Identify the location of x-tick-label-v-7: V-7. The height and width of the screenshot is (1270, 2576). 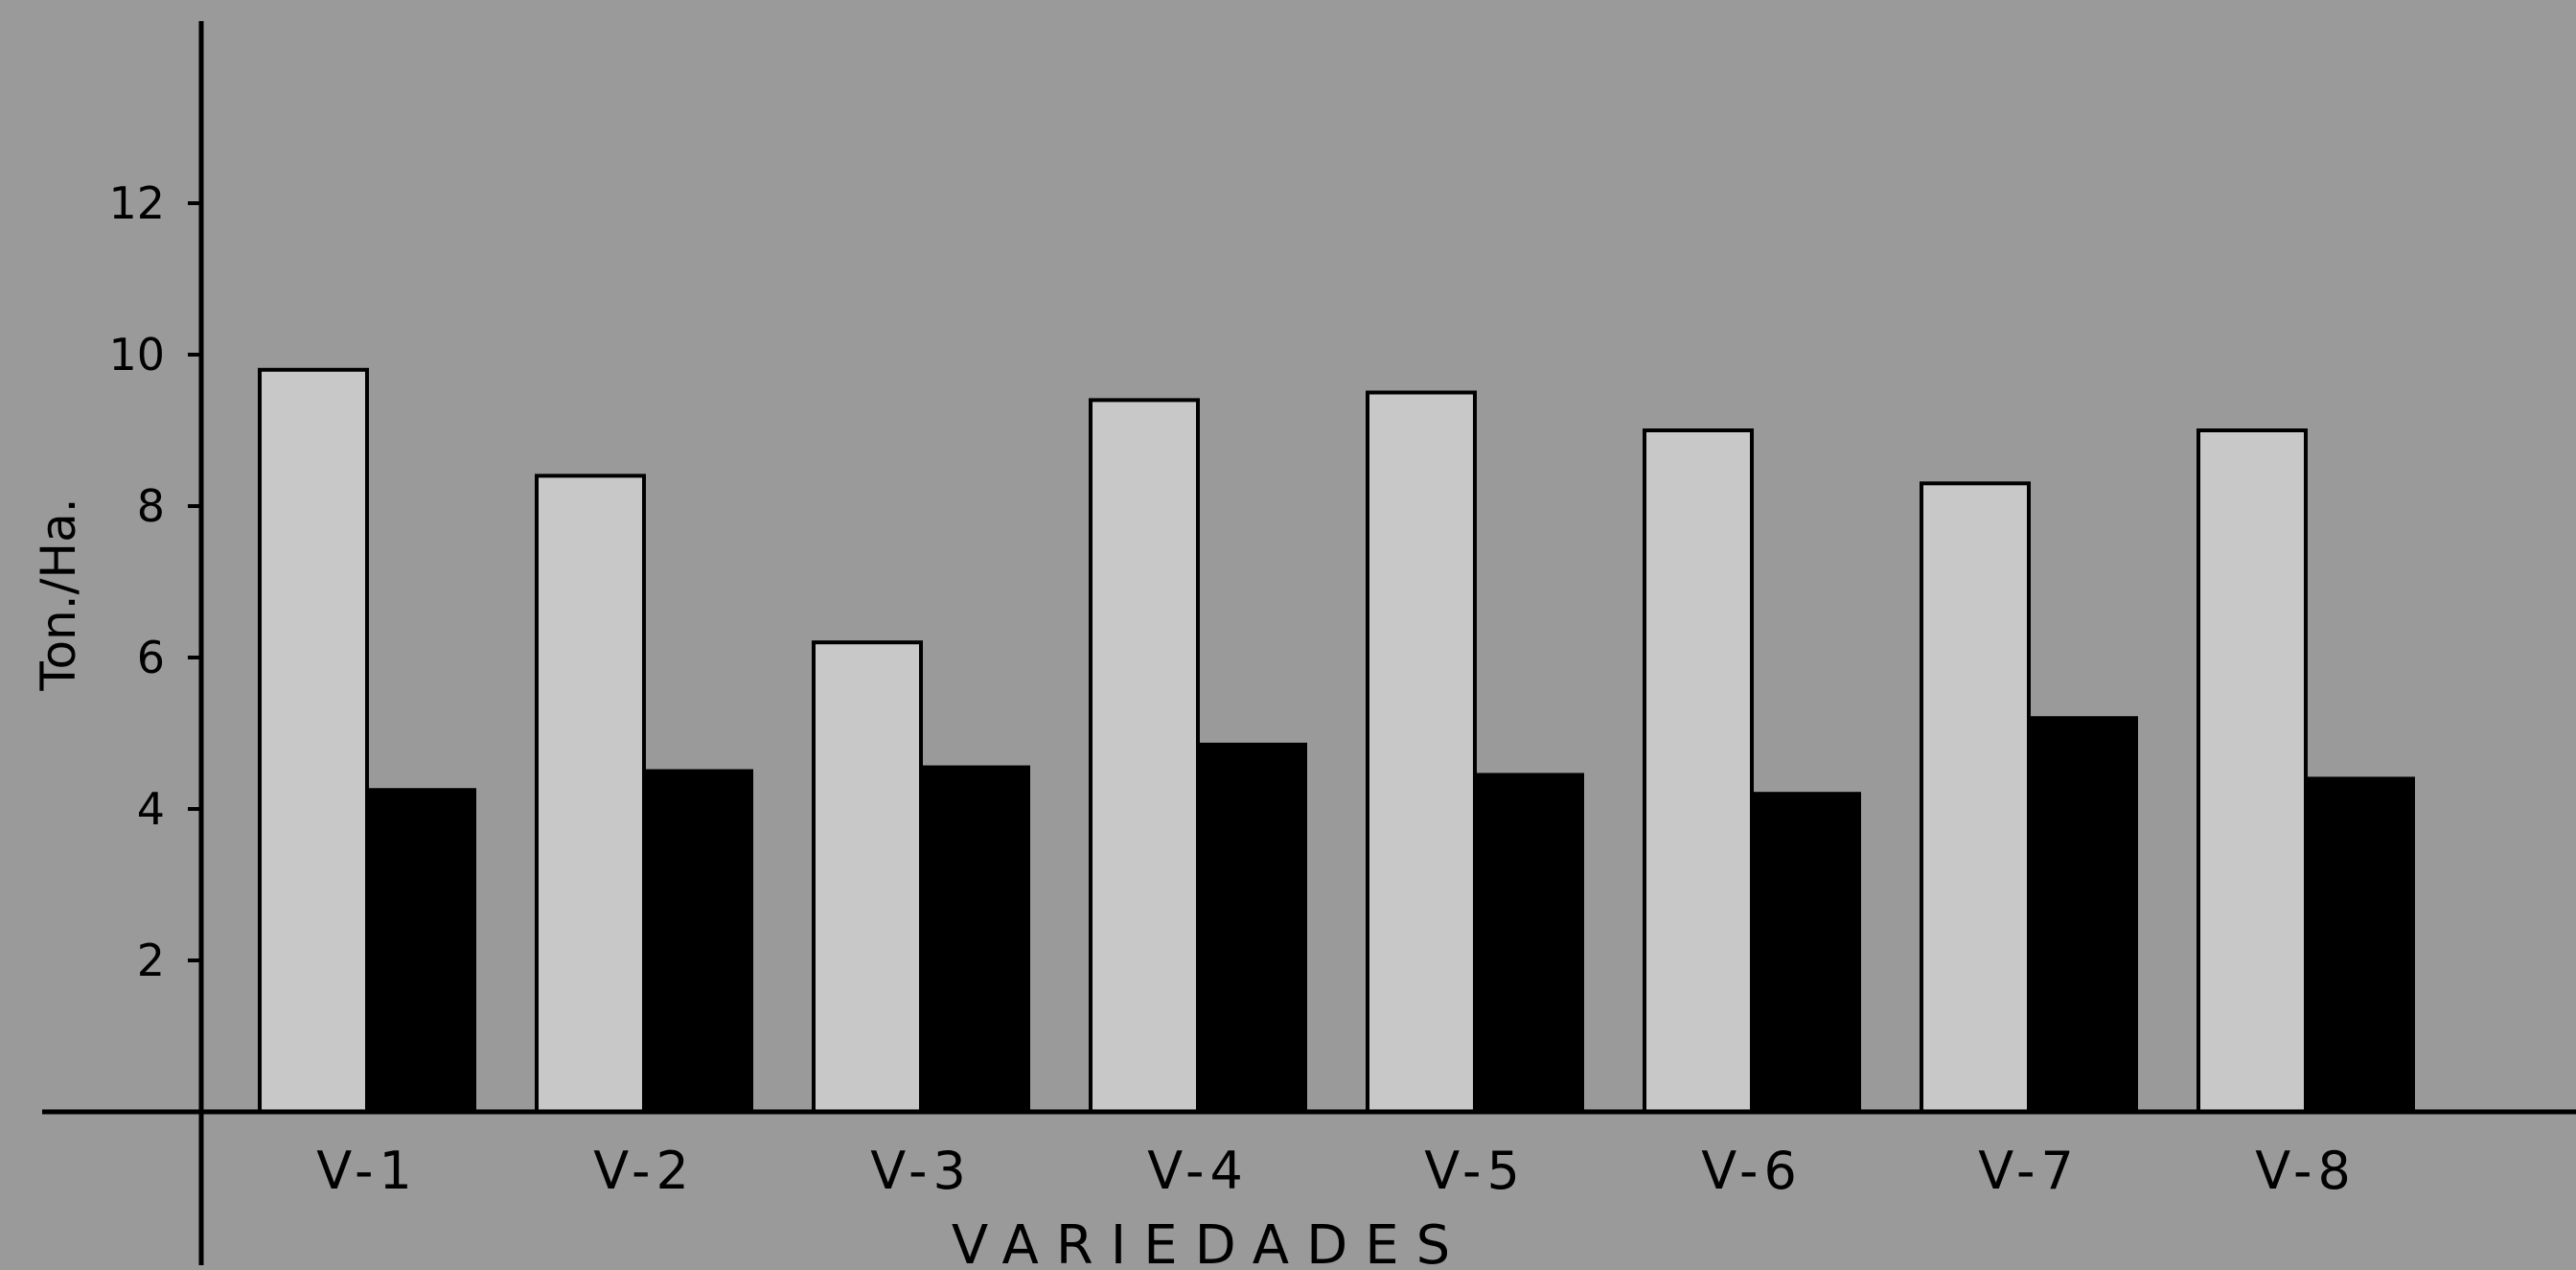
(2029, 1171).